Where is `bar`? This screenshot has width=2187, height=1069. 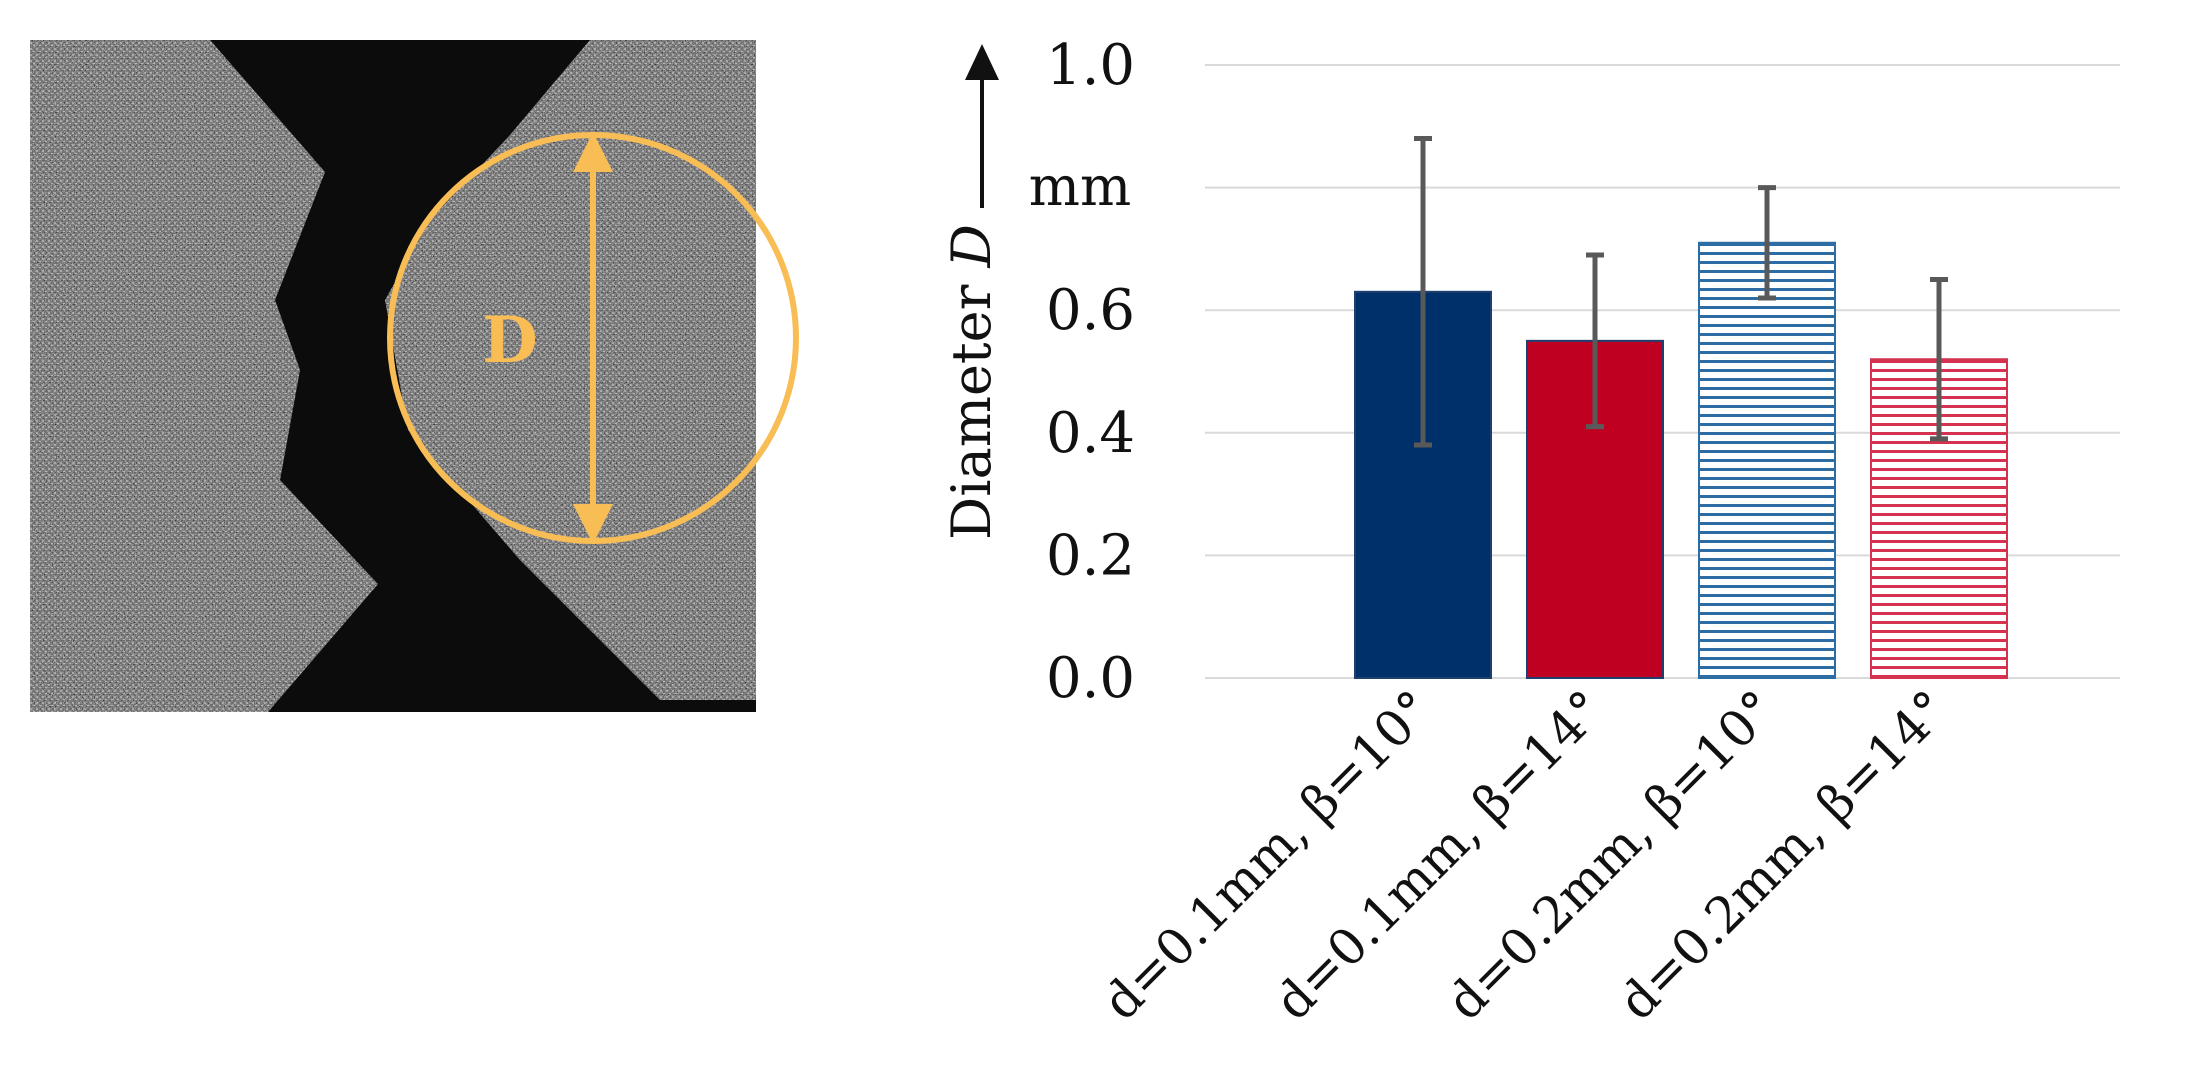 bar is located at coordinates (1767, 460).